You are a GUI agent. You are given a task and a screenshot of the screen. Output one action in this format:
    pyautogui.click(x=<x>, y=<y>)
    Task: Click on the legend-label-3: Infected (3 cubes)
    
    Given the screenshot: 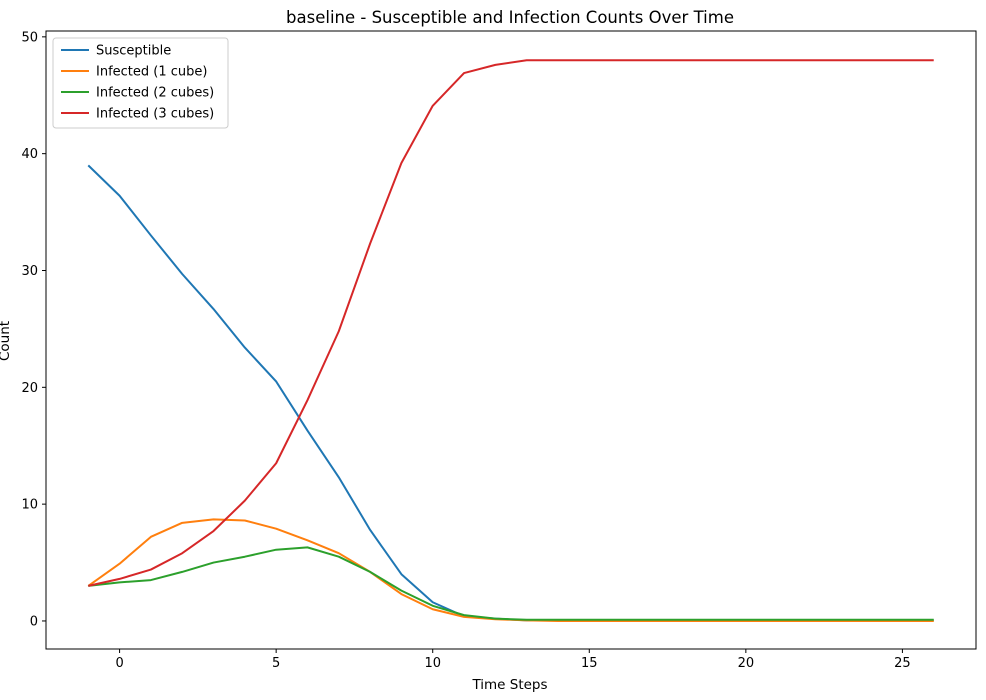 What is the action you would take?
    pyautogui.click(x=155, y=114)
    